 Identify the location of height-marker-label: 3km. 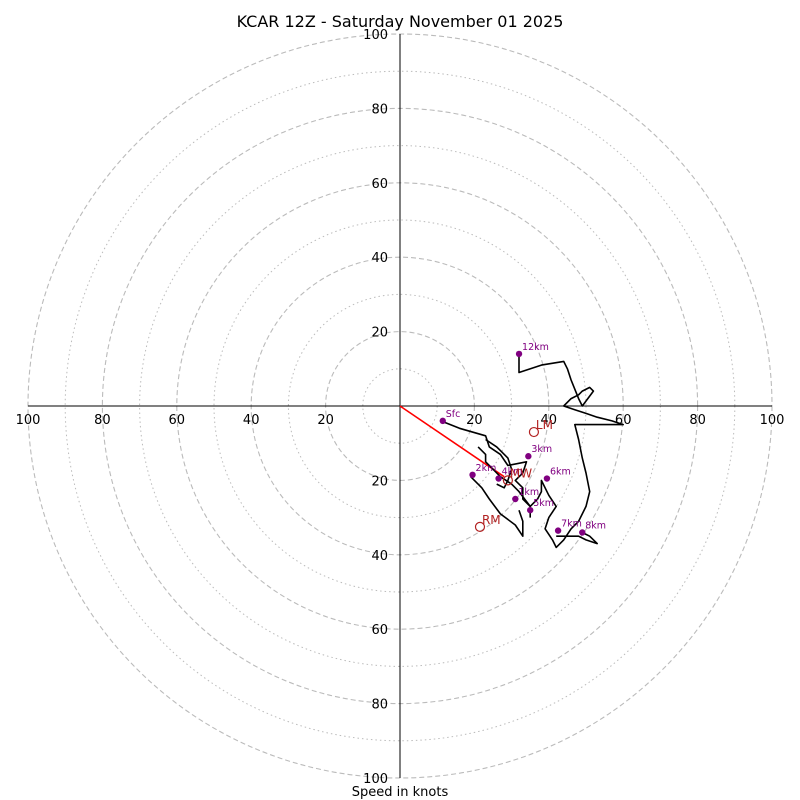
(541, 449).